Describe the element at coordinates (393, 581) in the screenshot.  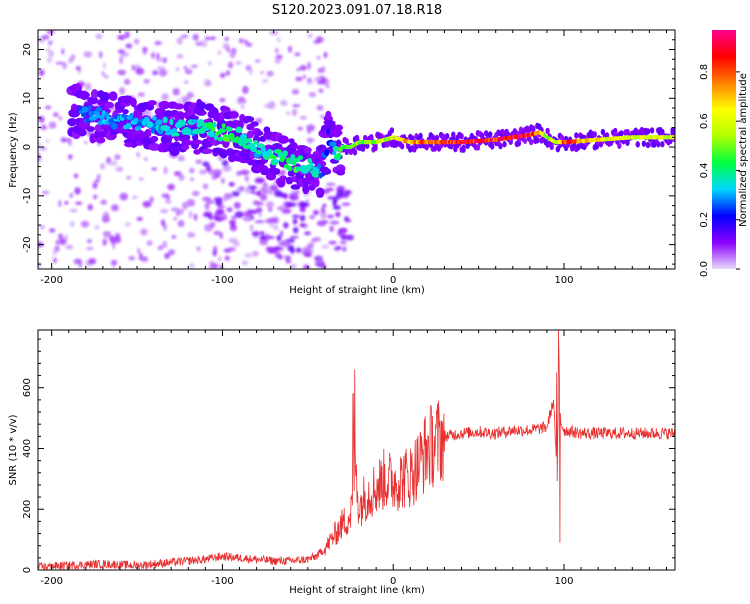
I see `x-tick-label: 0` at that location.